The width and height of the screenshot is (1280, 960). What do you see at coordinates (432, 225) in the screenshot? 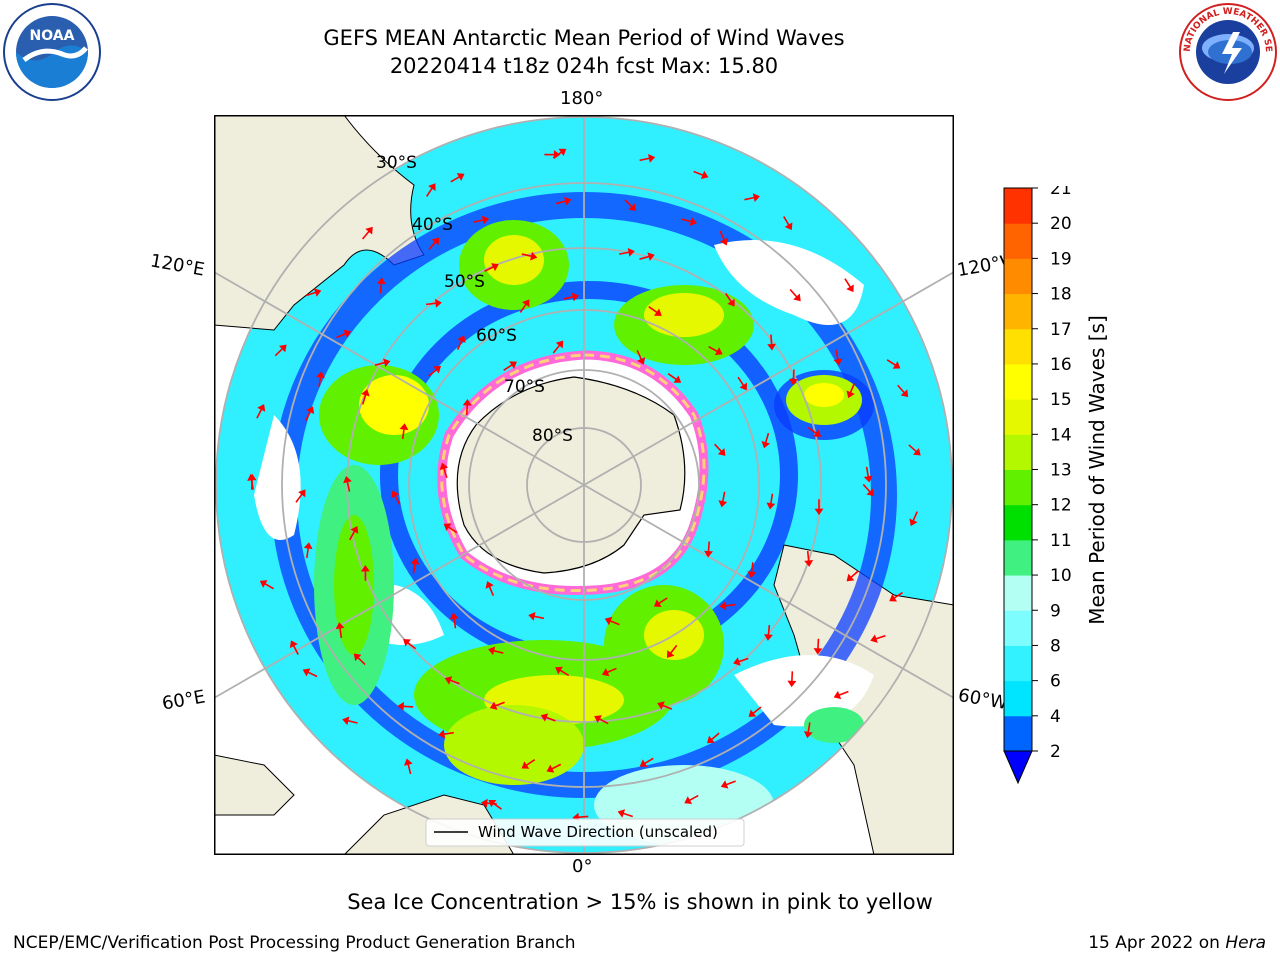
I see `lat-label-40s: 40°S` at bounding box center [432, 225].